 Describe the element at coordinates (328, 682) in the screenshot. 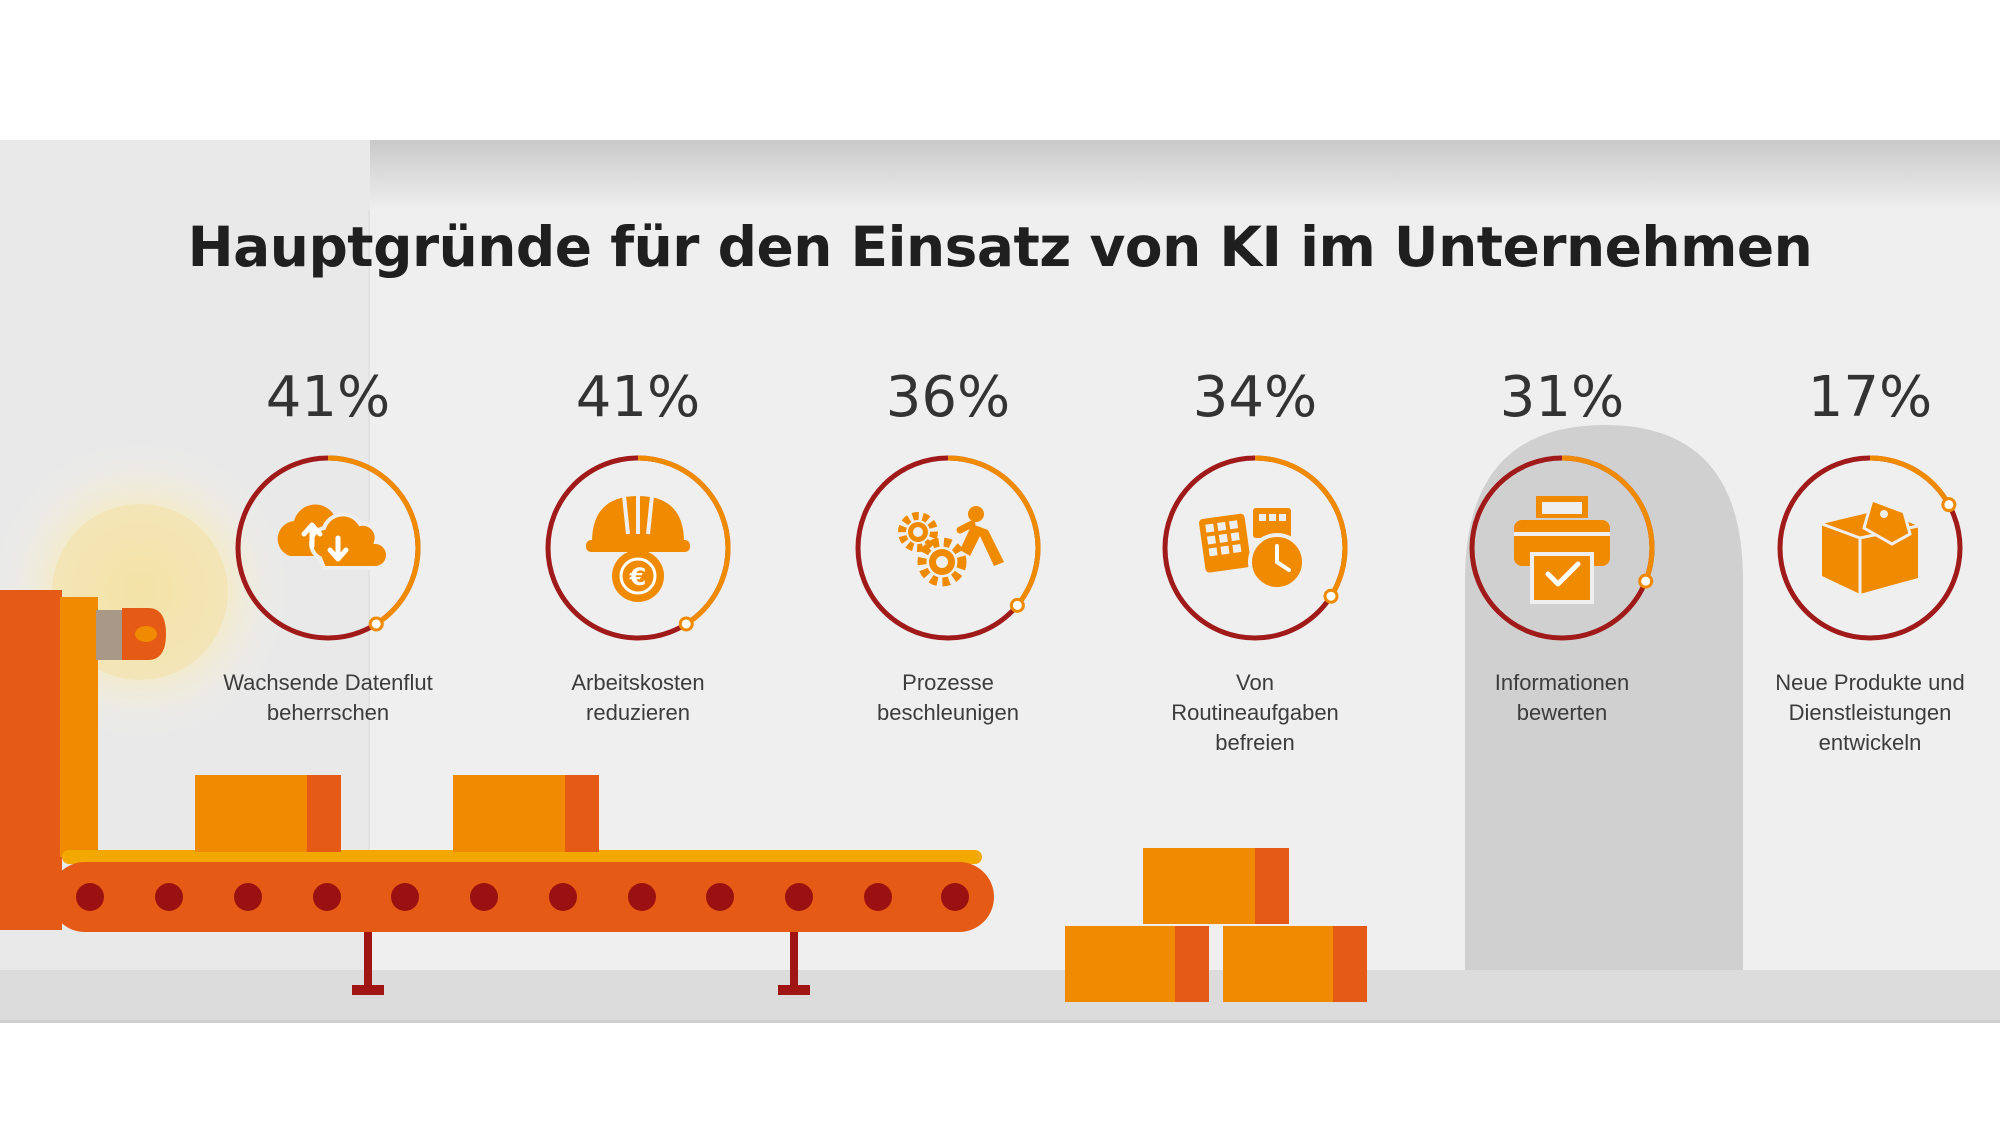

I see `stat-label-1-line-1: Wachsende Datenflut` at that location.